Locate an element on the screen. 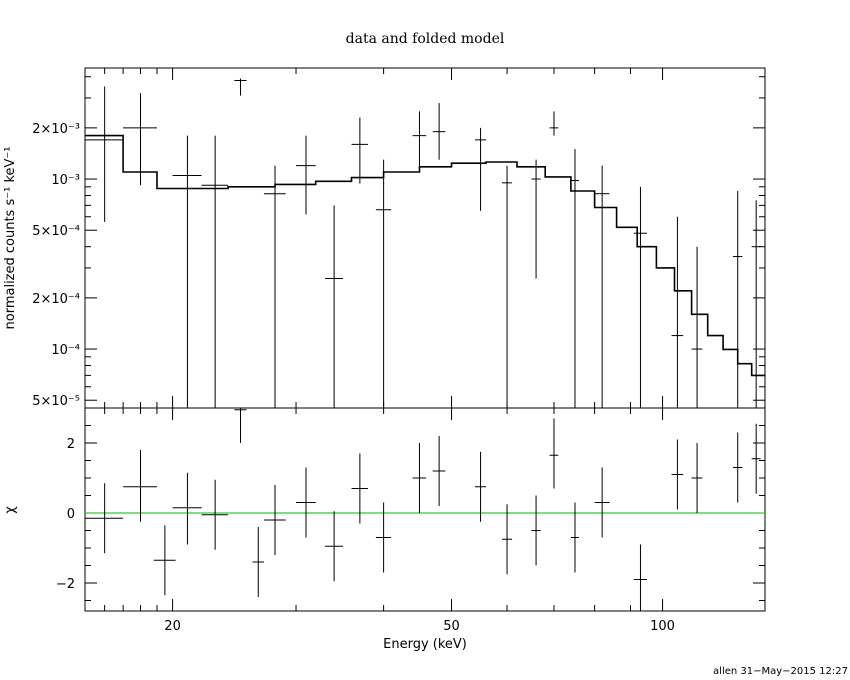  y-tick-label: 5×10⁻⁴ is located at coordinates (56, 231).